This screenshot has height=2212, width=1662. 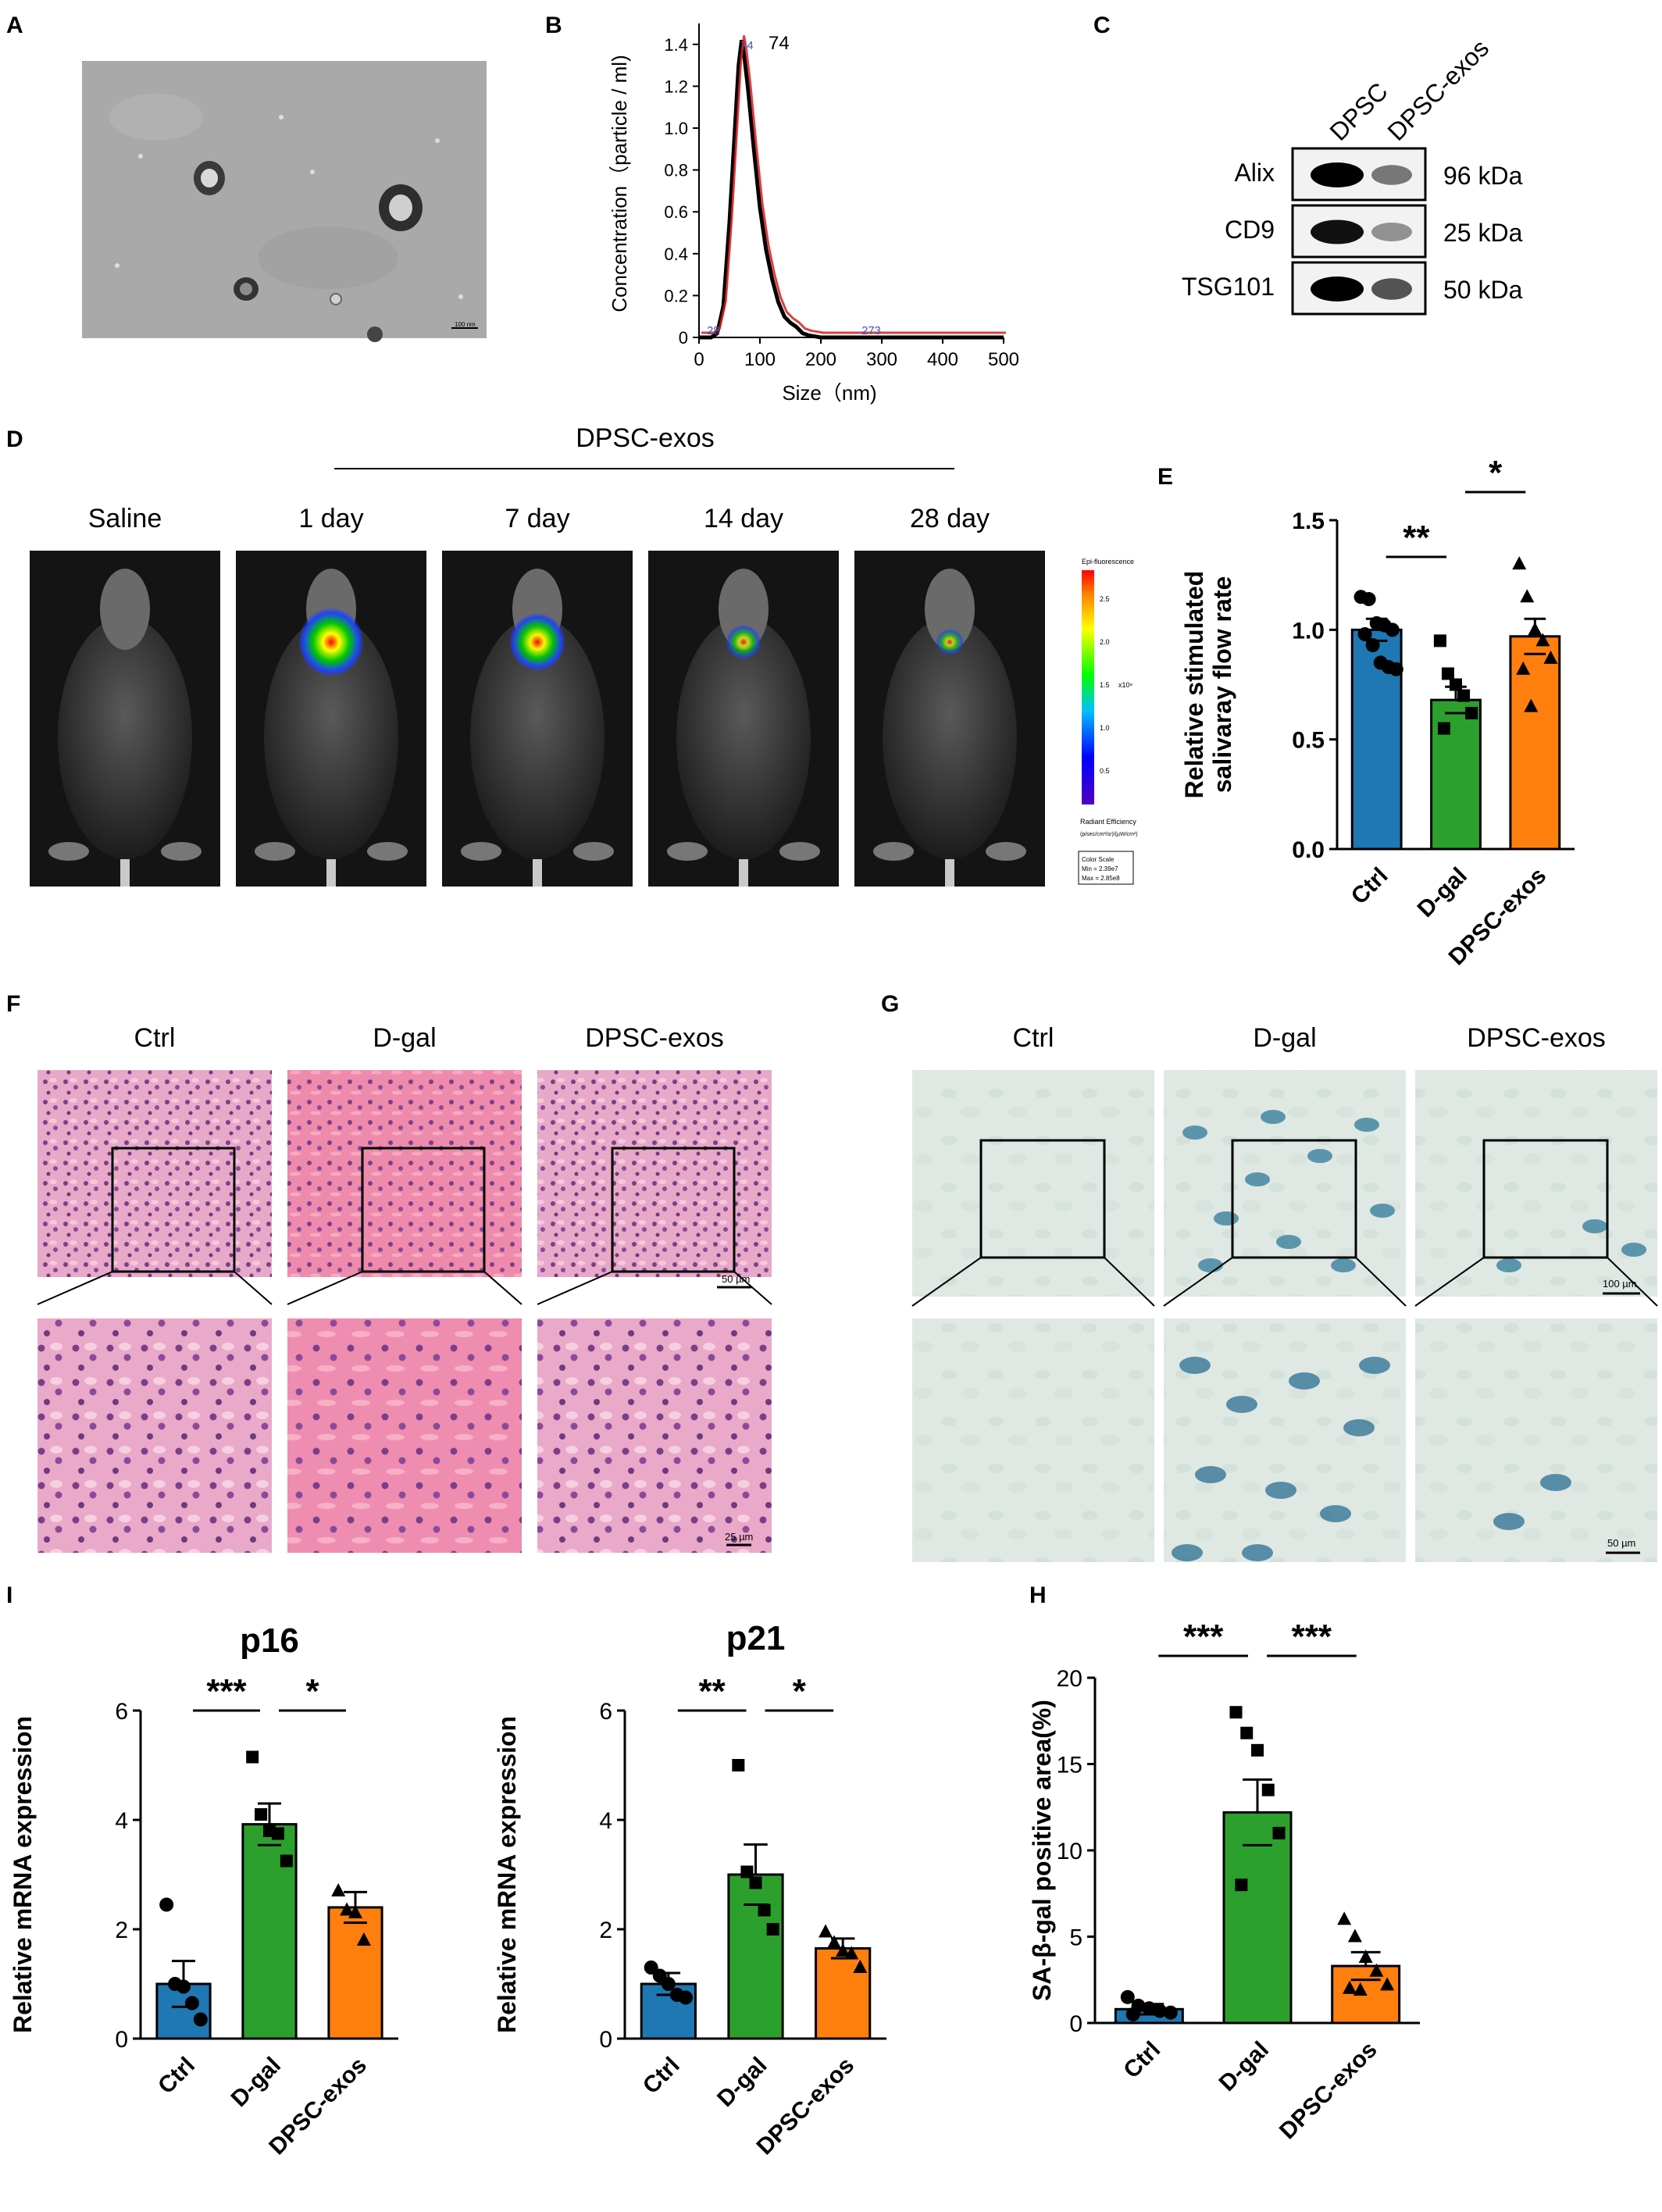 I want to click on right-marker-label: 273, so click(x=871, y=330).